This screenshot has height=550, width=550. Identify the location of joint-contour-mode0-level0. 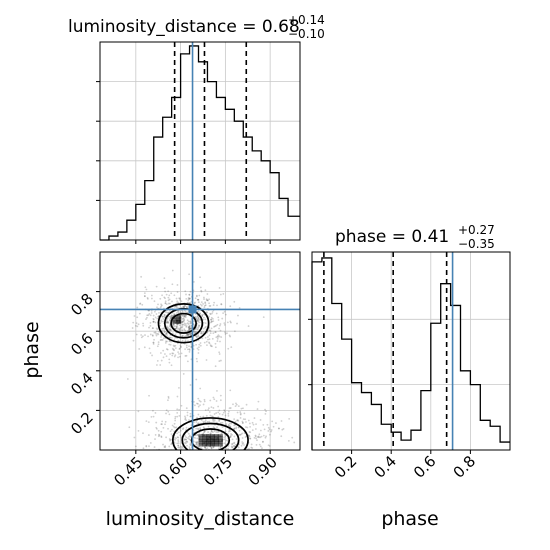
(183, 323).